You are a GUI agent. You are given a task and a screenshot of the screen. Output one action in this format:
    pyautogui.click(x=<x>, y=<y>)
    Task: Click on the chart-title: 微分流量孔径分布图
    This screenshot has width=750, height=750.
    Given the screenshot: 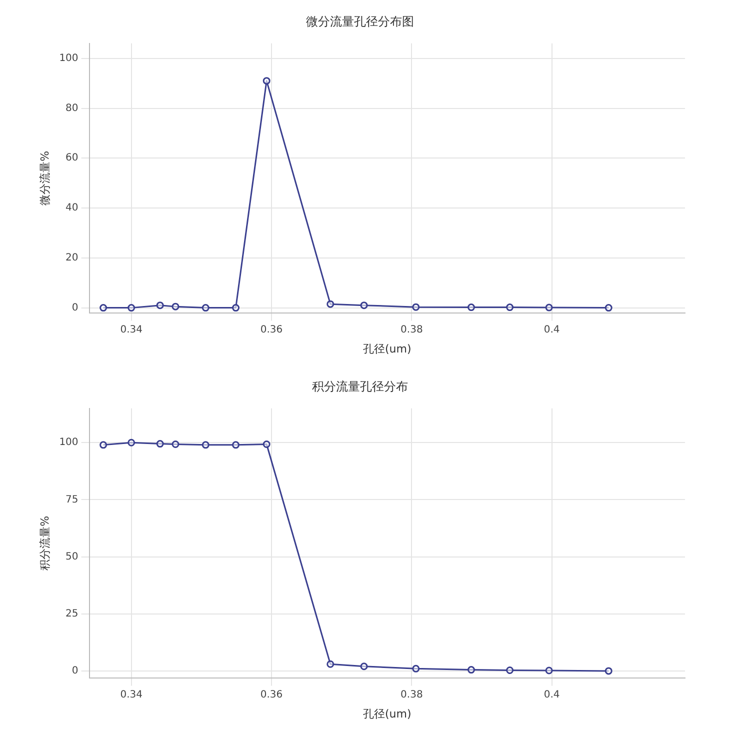 What is the action you would take?
    pyautogui.click(x=360, y=21)
    